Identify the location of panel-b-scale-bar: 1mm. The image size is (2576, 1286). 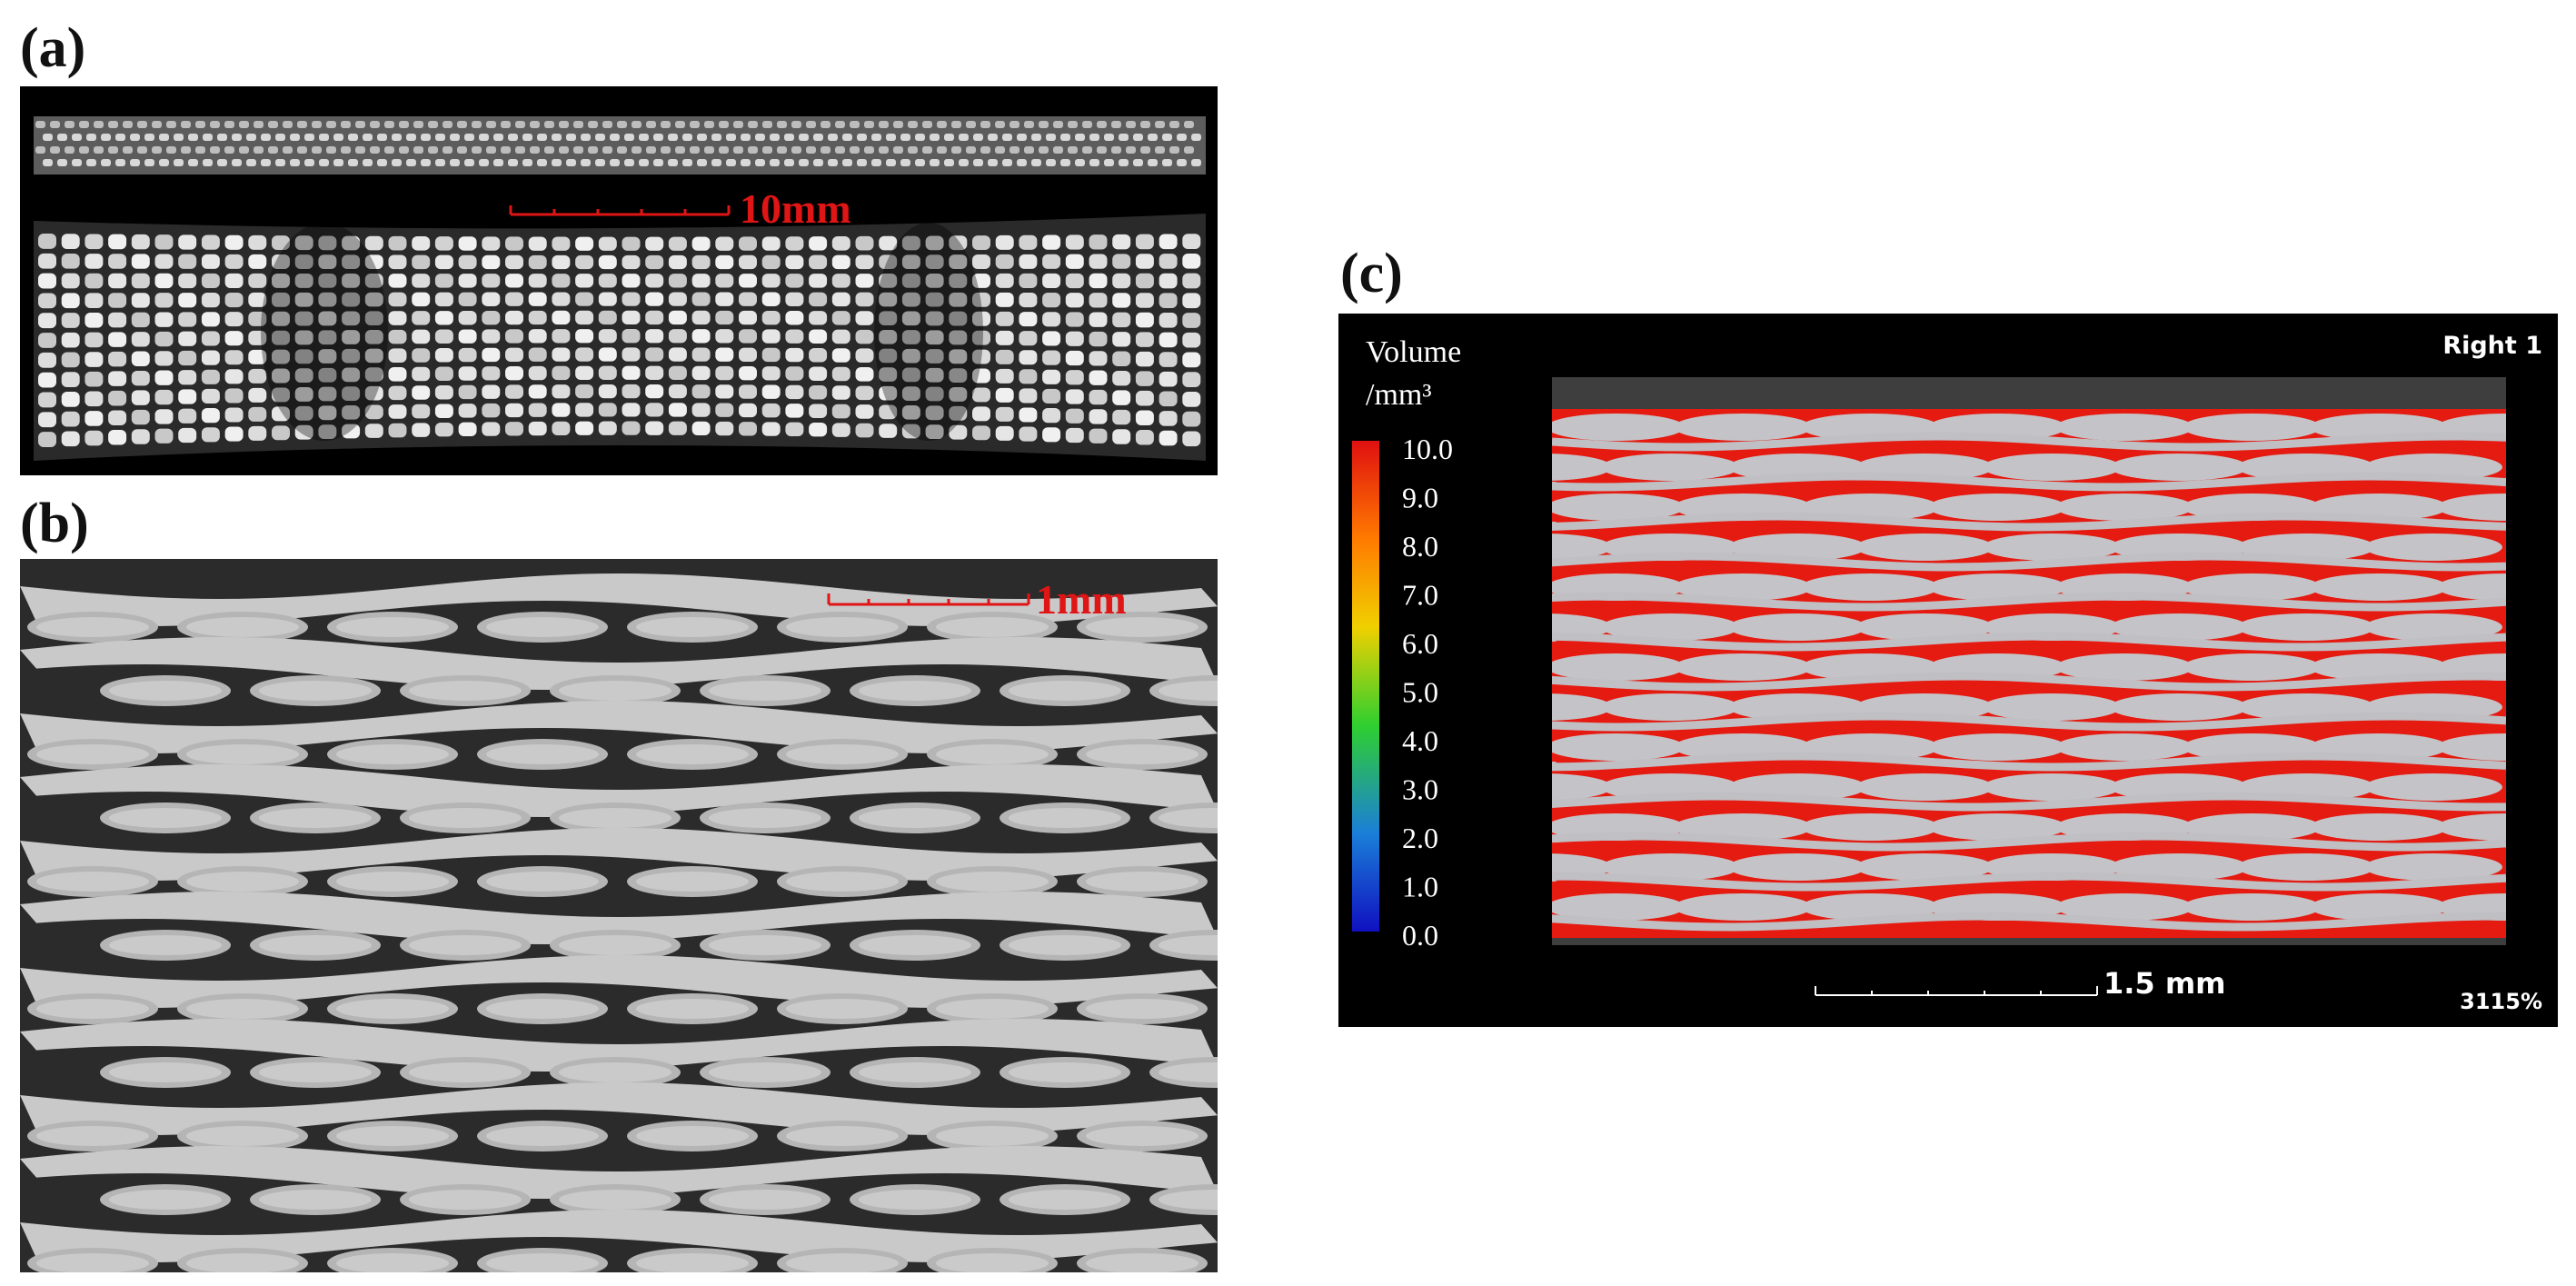
(977, 599).